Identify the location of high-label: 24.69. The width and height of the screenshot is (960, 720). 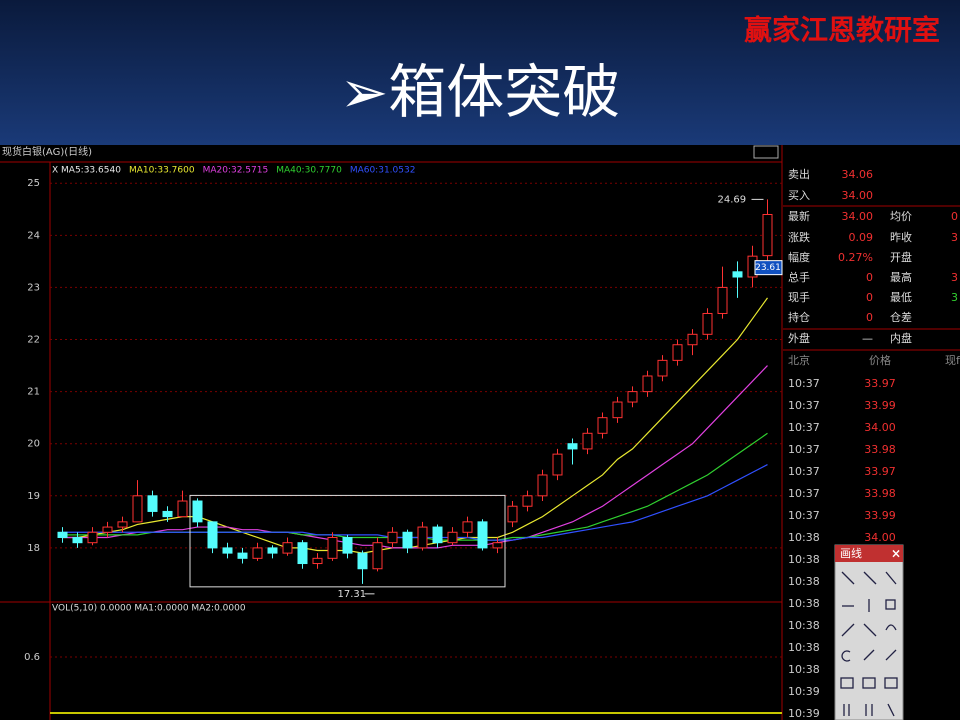
(732, 199).